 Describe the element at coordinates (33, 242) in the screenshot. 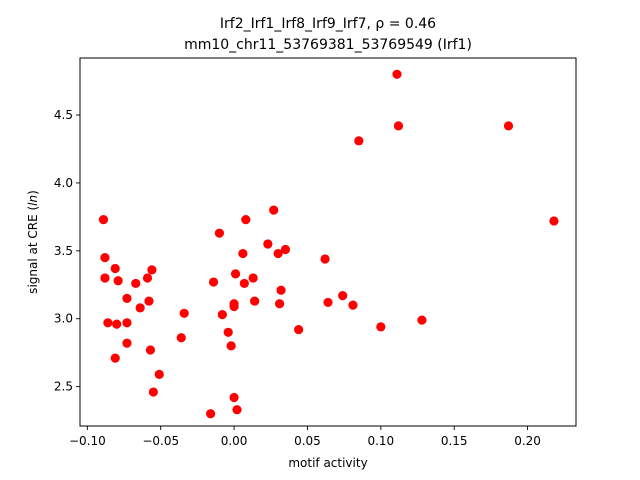

I see `y-axis-label: signal at CRE (ln)` at that location.